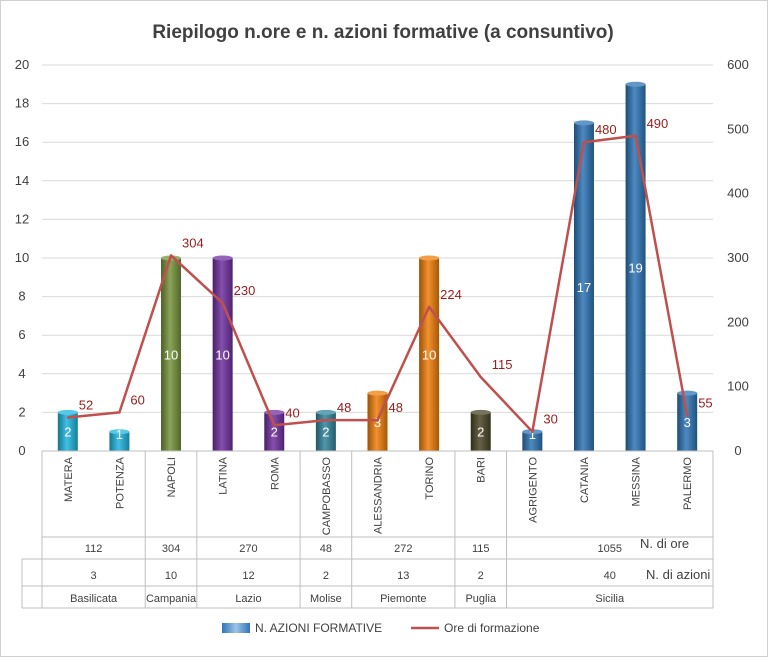  I want to click on row-label-ore: N. di ore, so click(664, 543).